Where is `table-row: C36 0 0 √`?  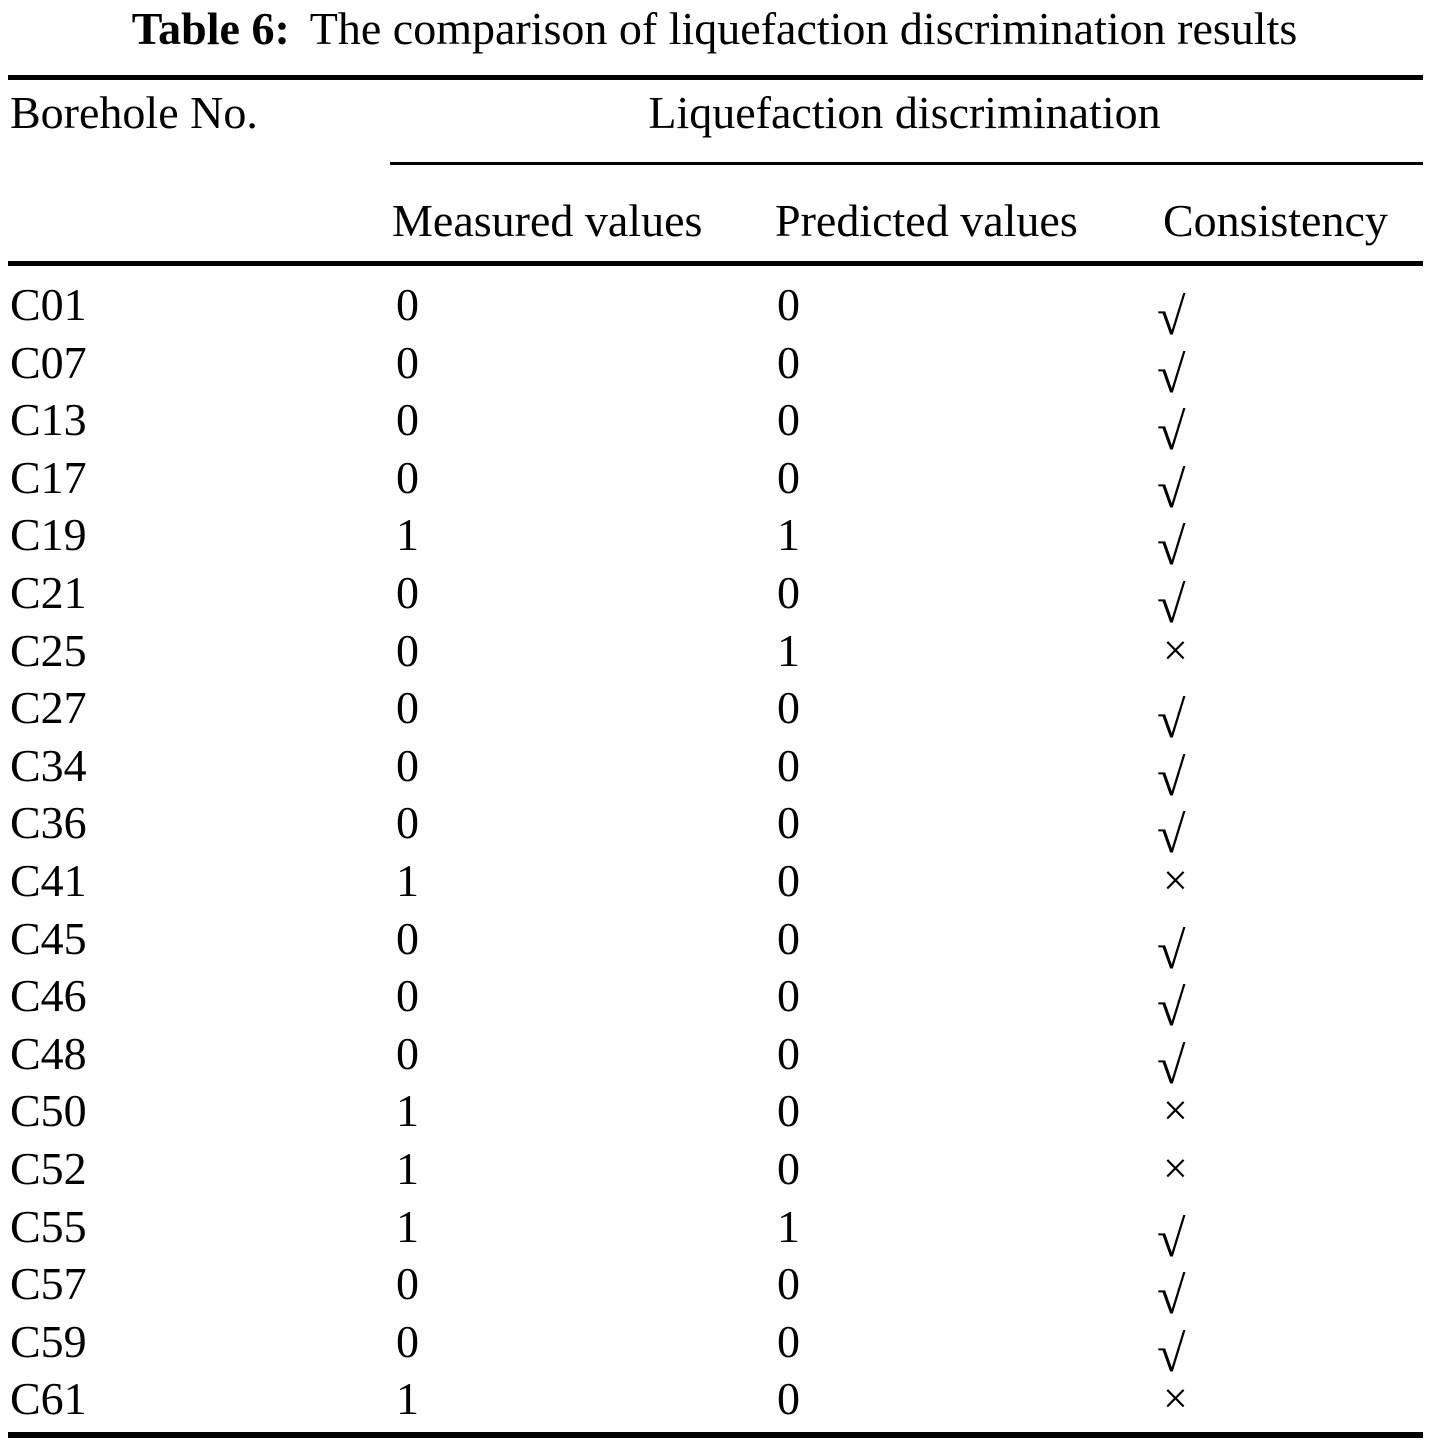 table-row: C36 0 0 √ is located at coordinates (714, 829).